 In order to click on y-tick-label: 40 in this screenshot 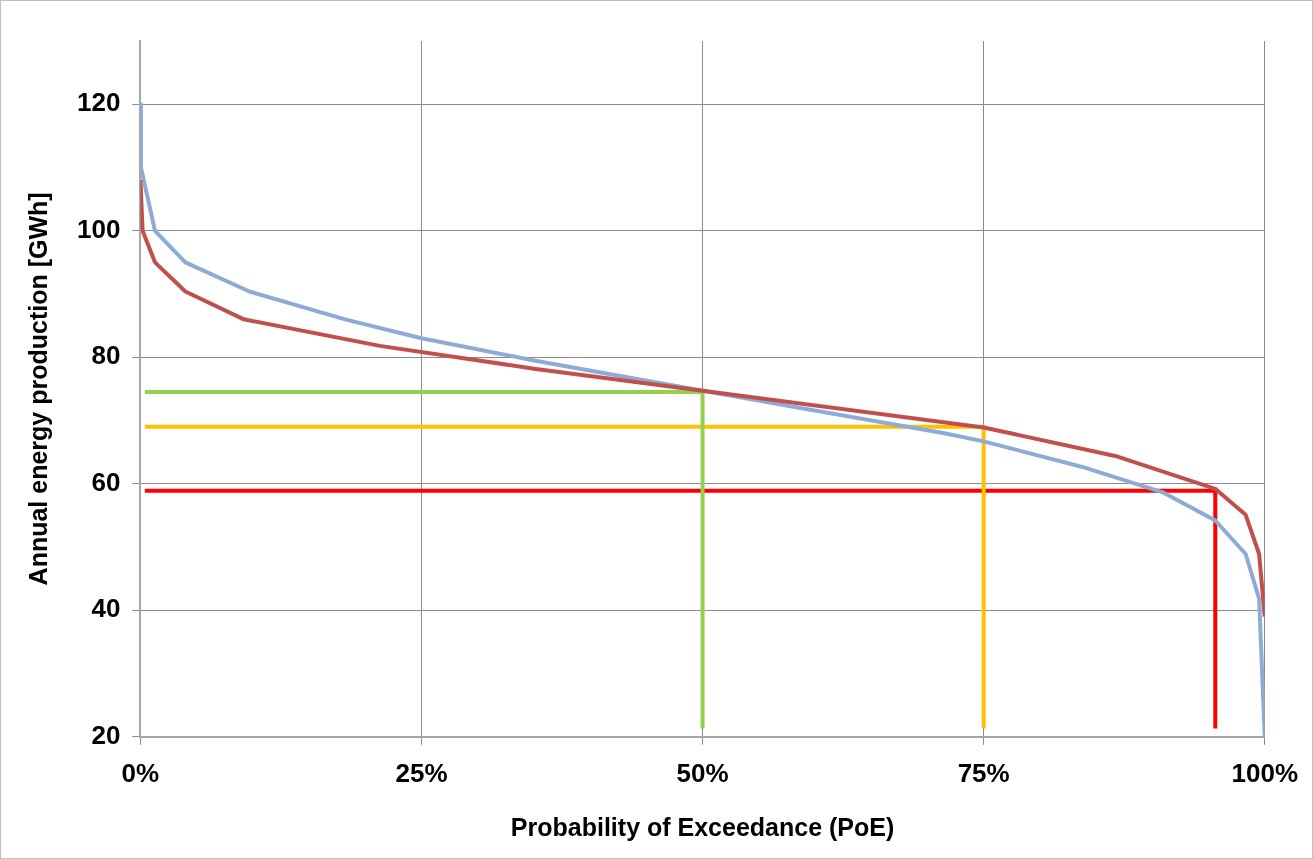, I will do `click(106, 608)`.